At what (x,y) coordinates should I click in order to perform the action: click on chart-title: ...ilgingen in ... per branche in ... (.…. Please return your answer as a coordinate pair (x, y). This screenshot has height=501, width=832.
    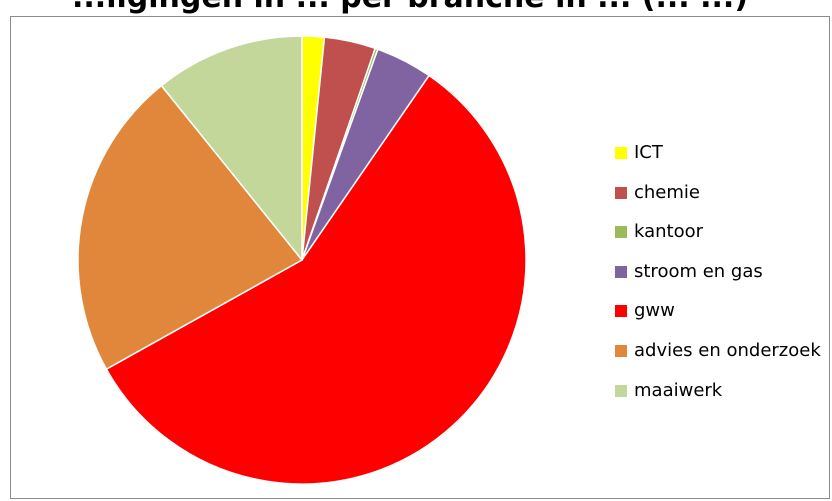
    Looking at the image, I should click on (410, 7).